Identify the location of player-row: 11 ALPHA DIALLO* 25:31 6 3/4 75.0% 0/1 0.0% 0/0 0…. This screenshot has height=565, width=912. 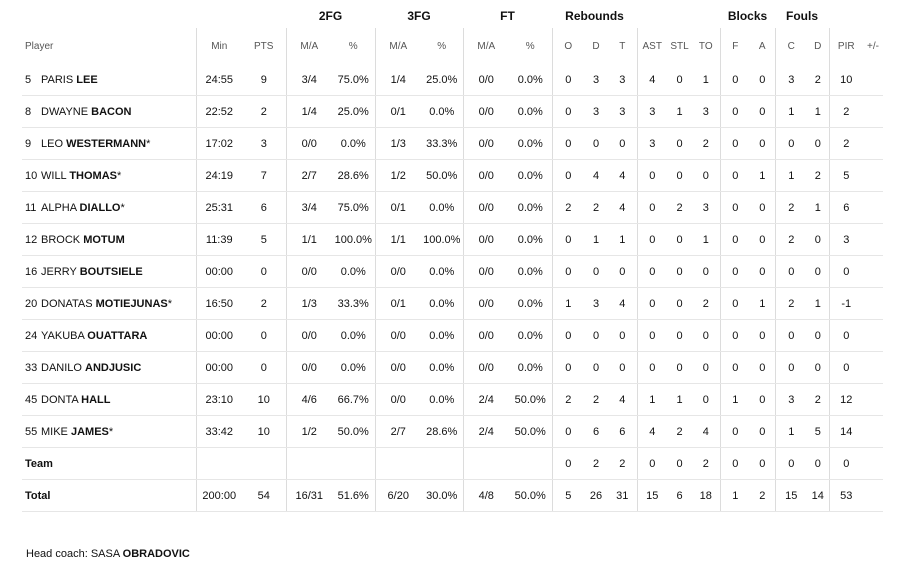
(452, 207).